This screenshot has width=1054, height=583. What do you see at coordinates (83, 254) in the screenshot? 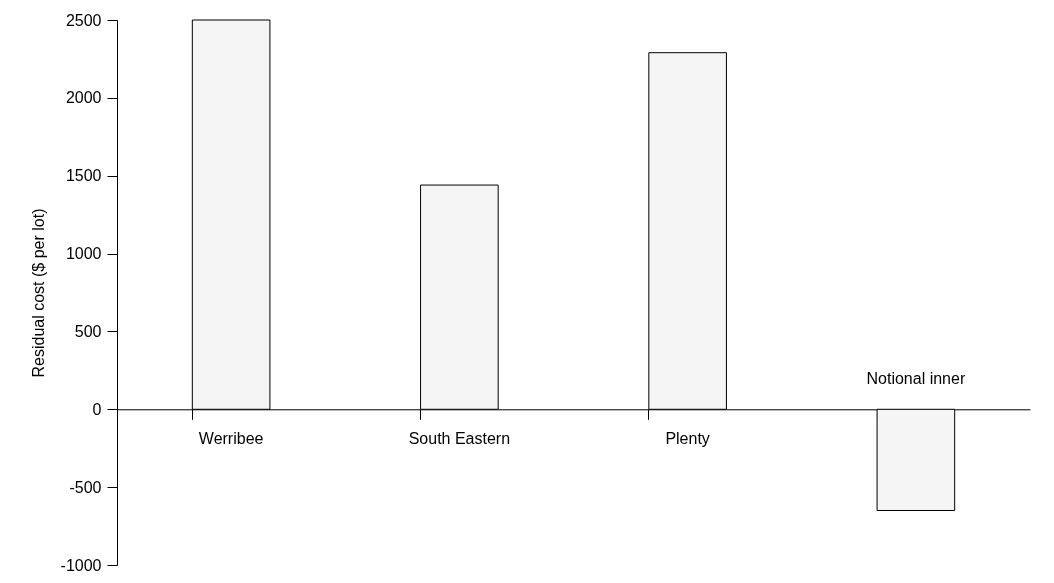
I see `y-tick-label: 1000` at bounding box center [83, 254].